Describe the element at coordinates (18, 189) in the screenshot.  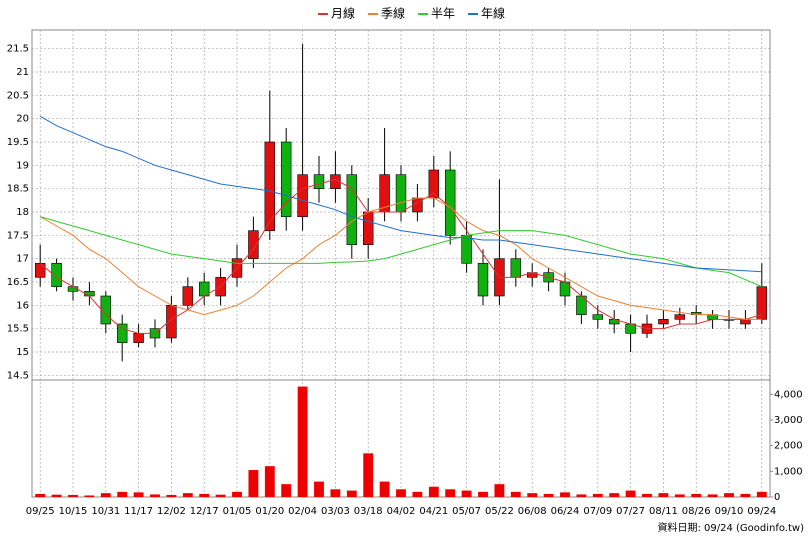
I see `y-tick-label: 18.5` at that location.